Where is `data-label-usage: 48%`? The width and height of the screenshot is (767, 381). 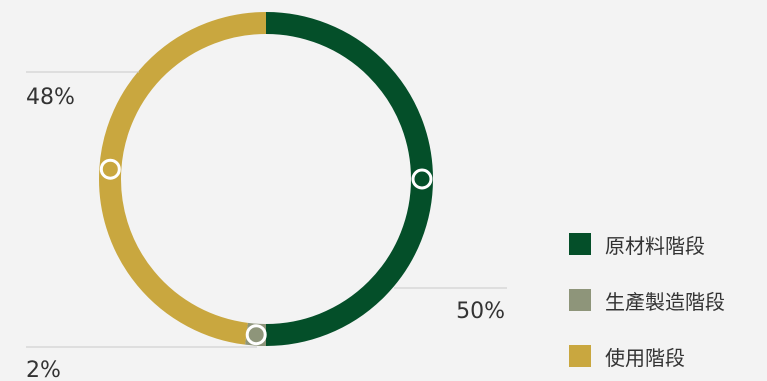 data-label-usage: 48% is located at coordinates (50, 97).